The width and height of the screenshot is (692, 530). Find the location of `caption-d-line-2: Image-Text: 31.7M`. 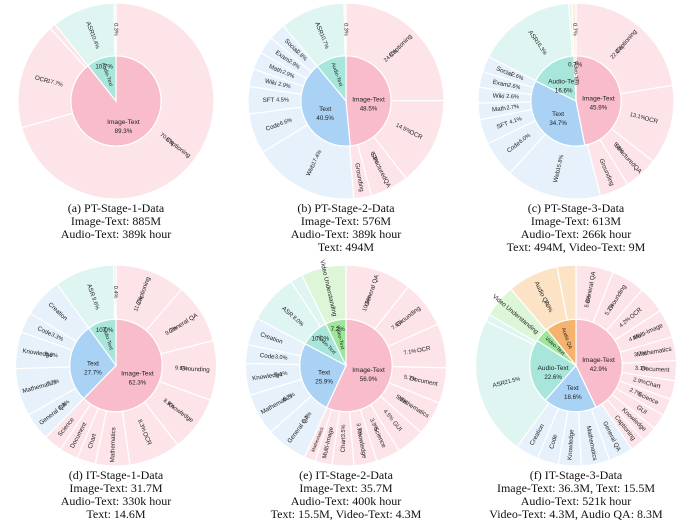

caption-d-line-2: Image-Text: 31.7M is located at coordinates (116, 488).